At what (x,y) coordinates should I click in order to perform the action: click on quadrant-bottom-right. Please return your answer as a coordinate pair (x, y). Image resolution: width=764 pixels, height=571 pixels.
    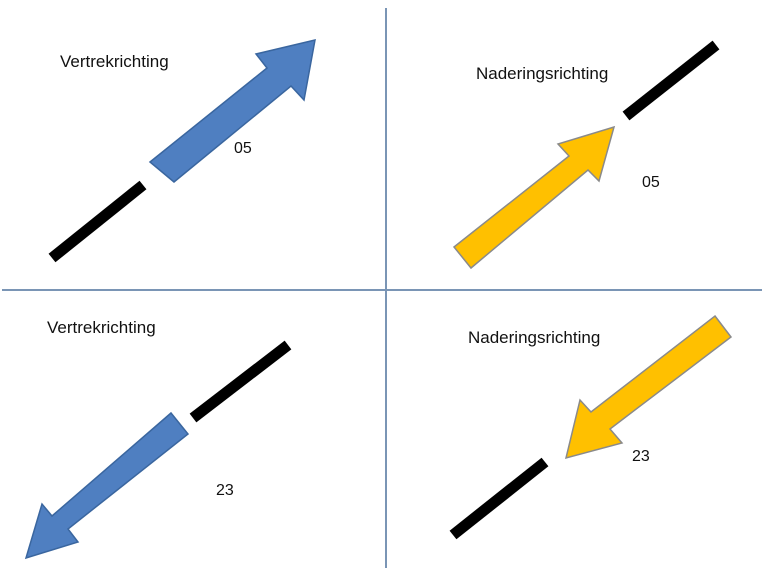
    Looking at the image, I should click on (591, 427).